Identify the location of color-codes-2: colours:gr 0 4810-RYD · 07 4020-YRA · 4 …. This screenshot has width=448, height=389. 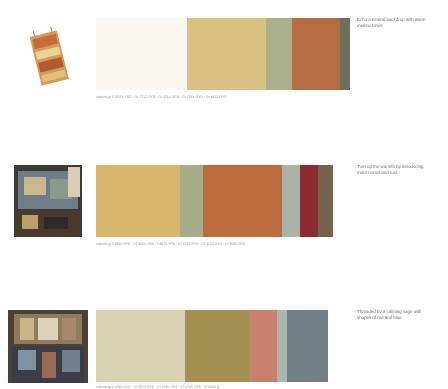
(171, 244).